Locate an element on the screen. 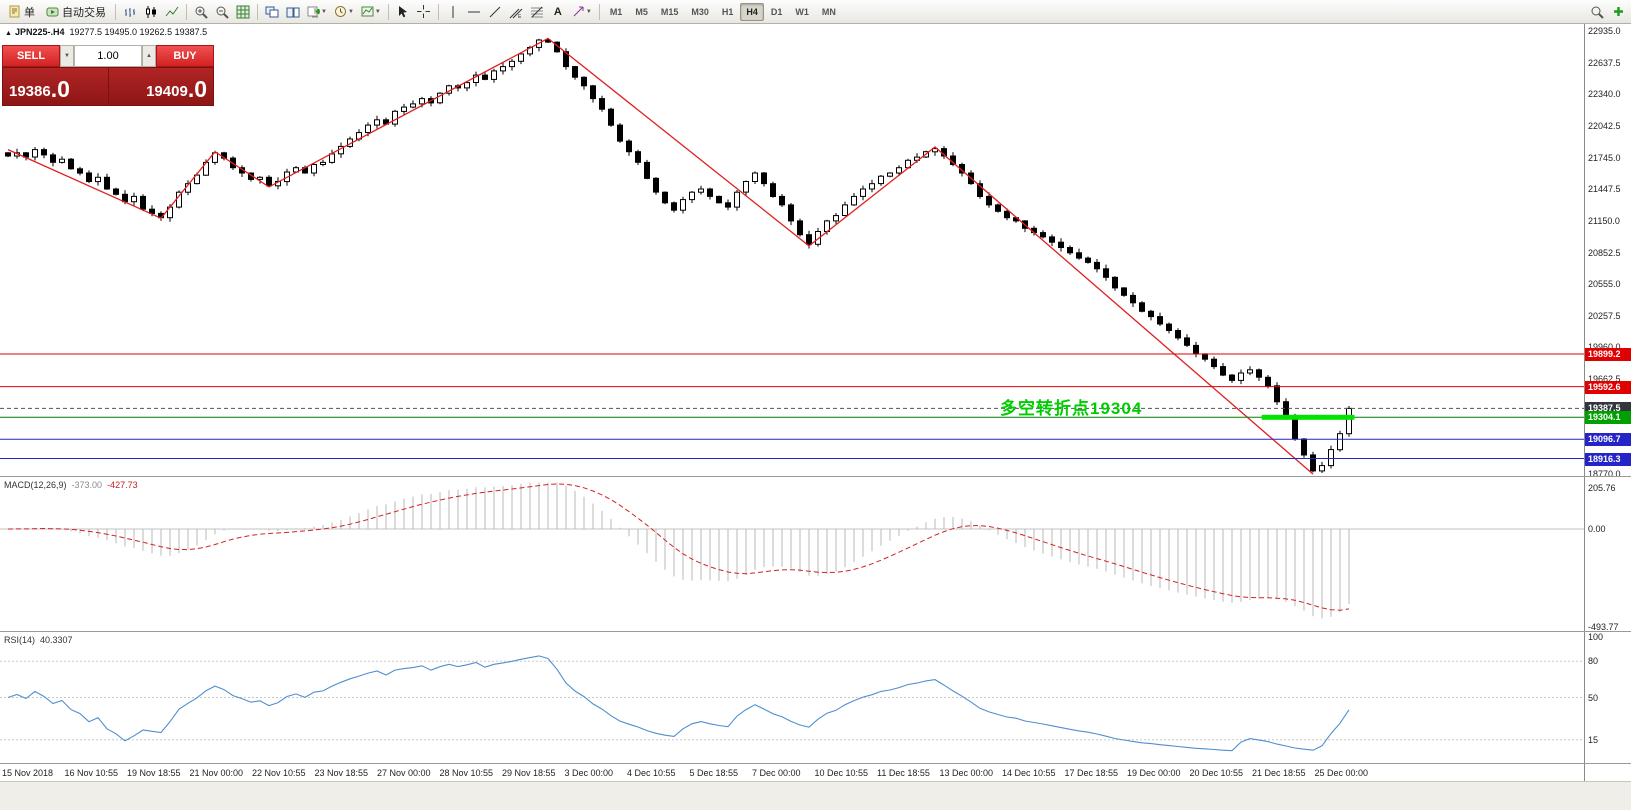  time-axis-label: 10 Dec 10:55 is located at coordinates (841, 773).